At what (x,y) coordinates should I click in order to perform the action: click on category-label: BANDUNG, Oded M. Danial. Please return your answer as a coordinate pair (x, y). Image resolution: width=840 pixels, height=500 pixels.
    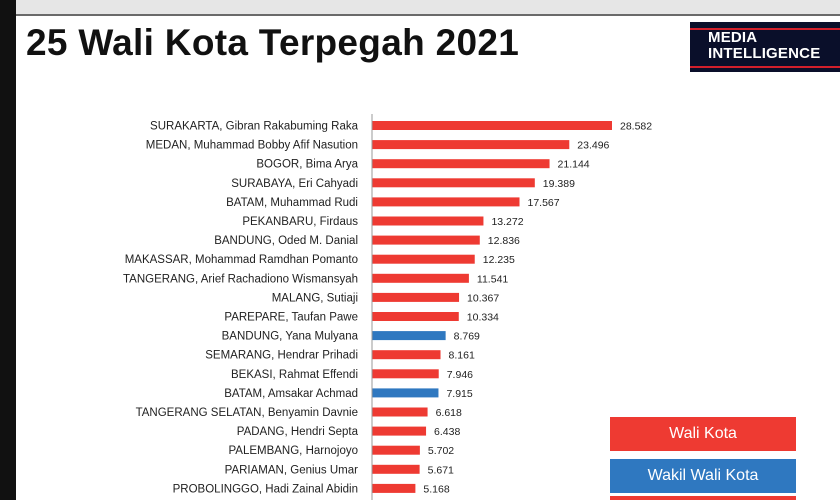
    Looking at the image, I should click on (286, 241).